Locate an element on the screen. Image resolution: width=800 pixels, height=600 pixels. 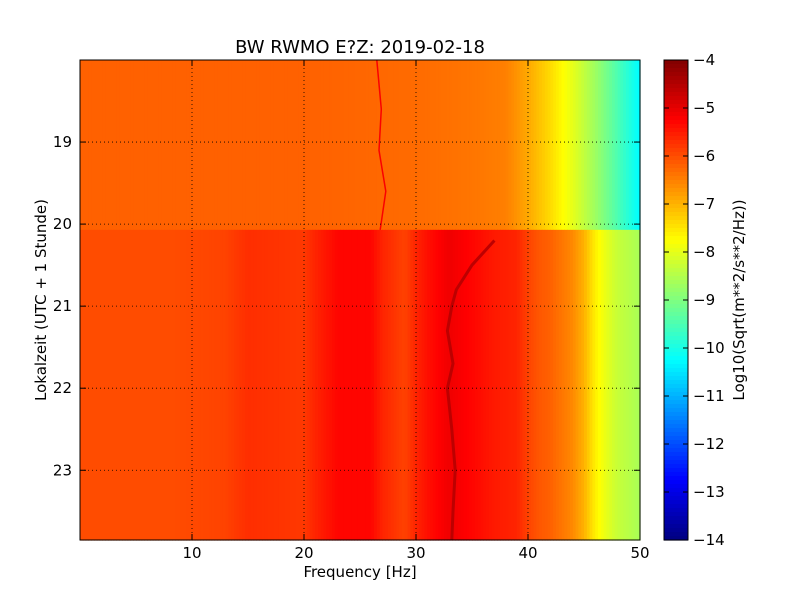
y-tick-label: 23 is located at coordinates (62, 470).